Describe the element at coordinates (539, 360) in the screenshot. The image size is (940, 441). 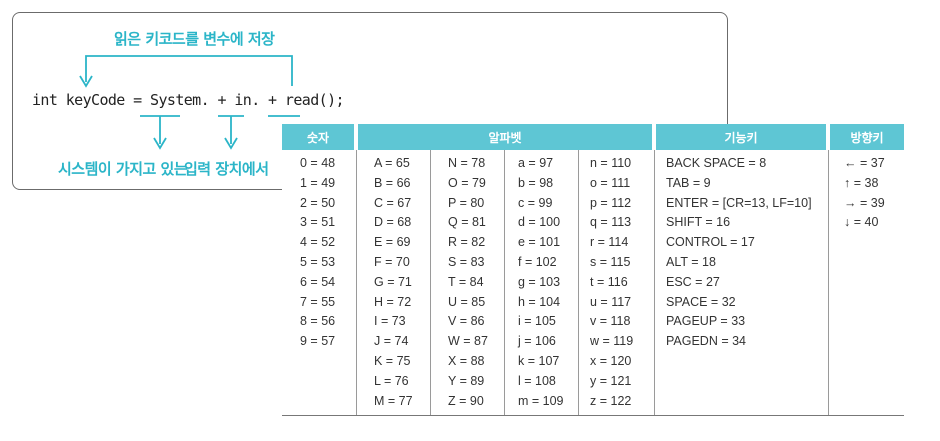
I see `key-code-entry: k = 107` at that location.